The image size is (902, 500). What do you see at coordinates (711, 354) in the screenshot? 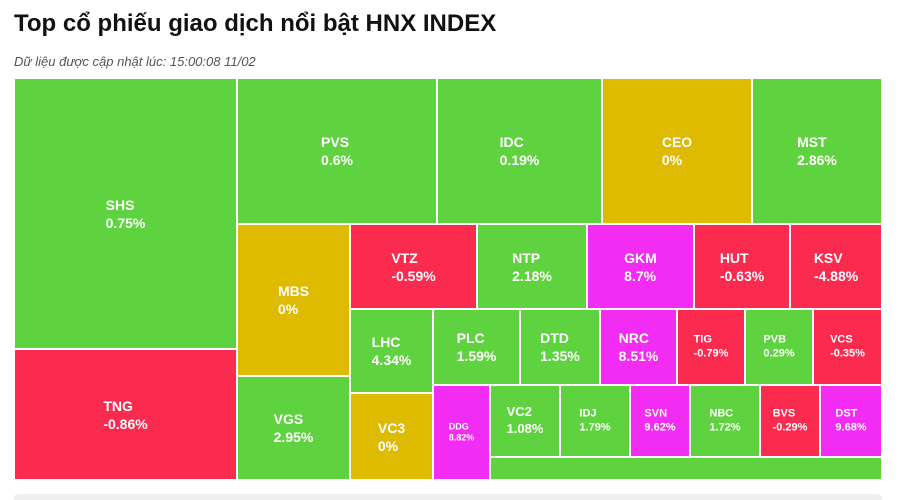
I see `tile-change: -0.79%` at bounding box center [711, 354].